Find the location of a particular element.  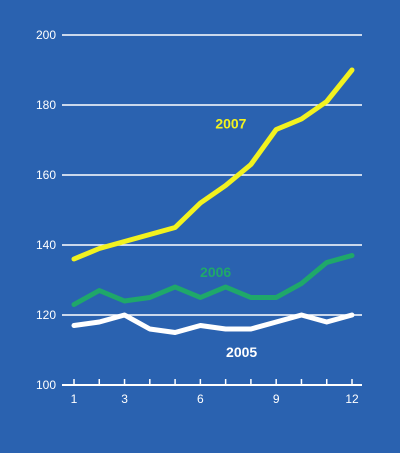

series-label-2006: 2006 is located at coordinates (215, 272).